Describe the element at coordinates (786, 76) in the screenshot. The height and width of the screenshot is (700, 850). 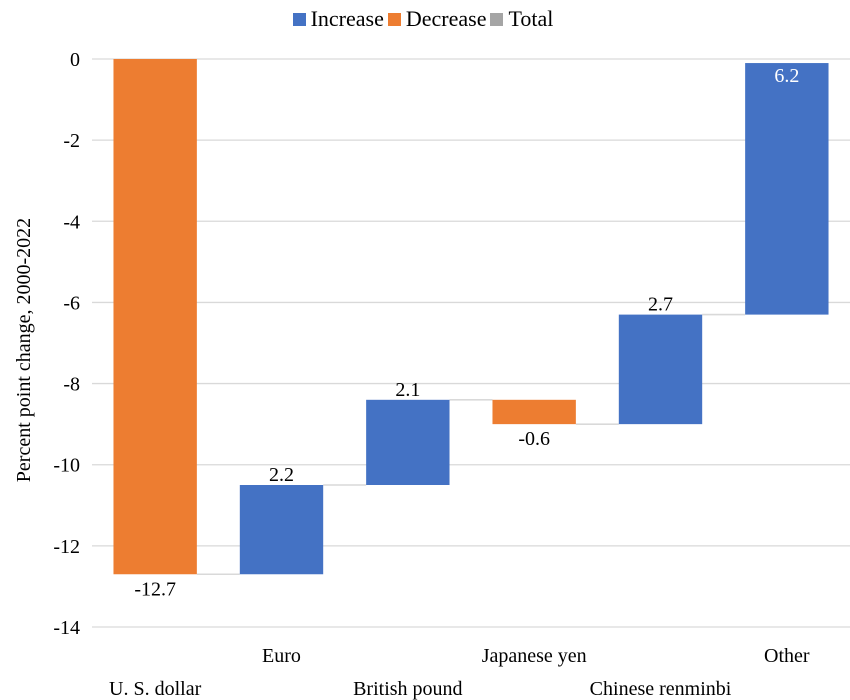
I see `data-label: 6.2` at that location.